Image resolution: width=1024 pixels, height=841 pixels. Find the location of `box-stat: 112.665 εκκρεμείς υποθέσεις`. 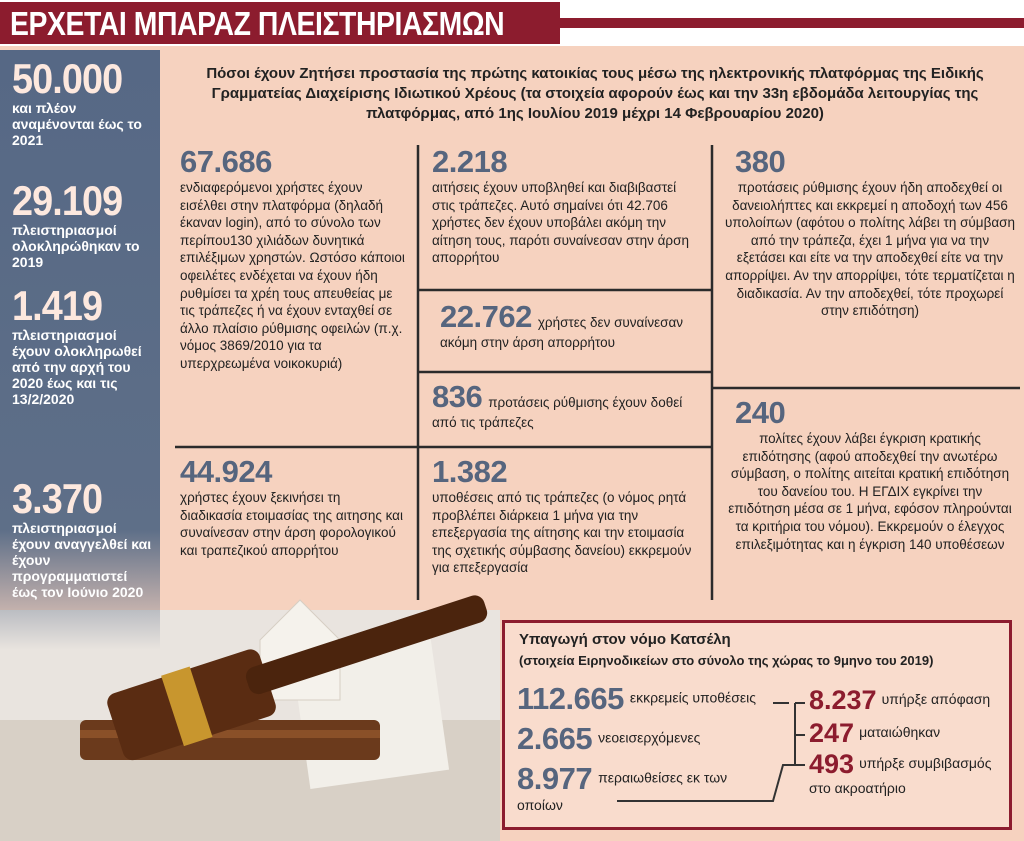

box-stat: 112.665 εκκρεμείς υποθέσεις is located at coordinates (636, 699).